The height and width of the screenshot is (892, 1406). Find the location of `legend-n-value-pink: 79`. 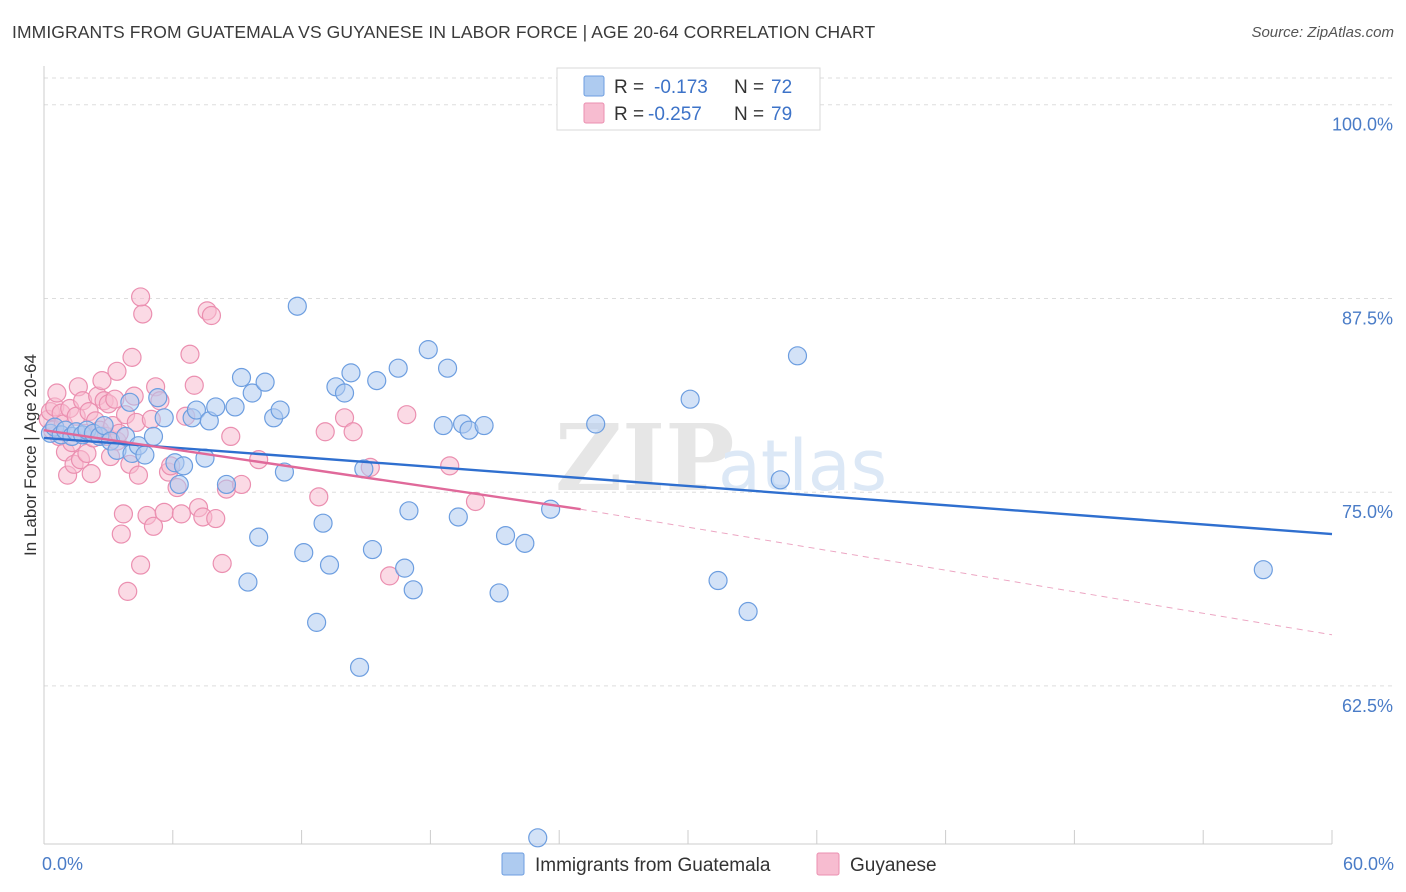

legend-n-value-pink: 79 is located at coordinates (781, 114).